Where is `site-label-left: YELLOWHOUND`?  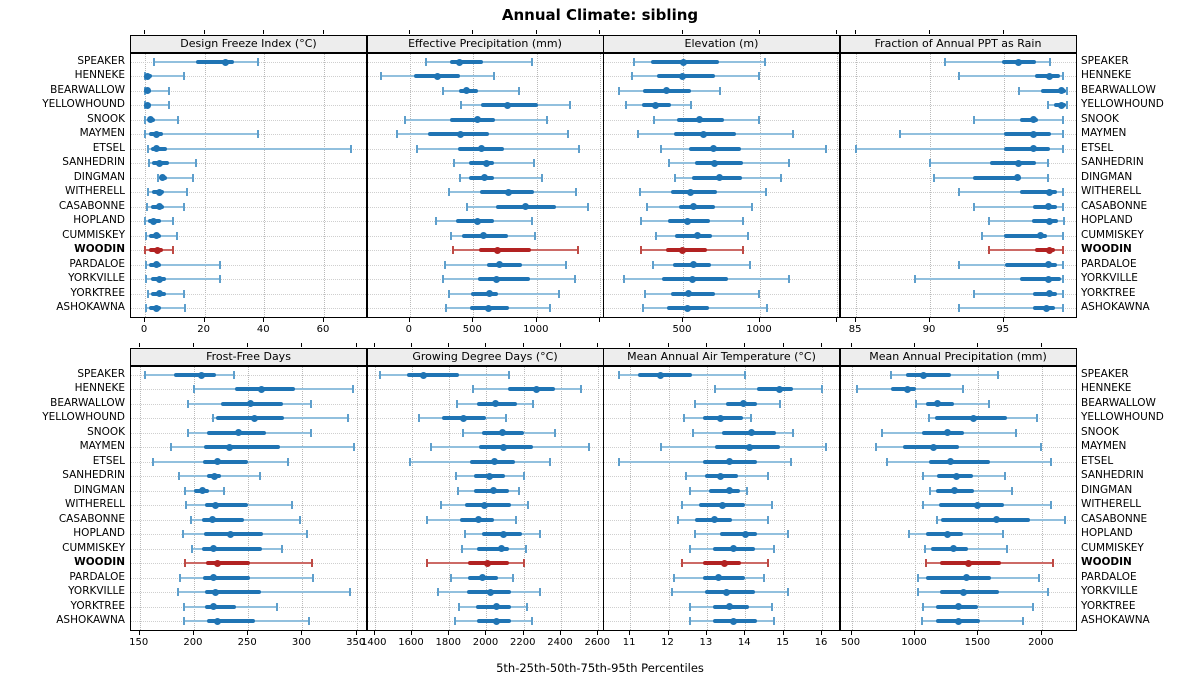 site-label-left: YELLOWHOUND is located at coordinates (83, 417).